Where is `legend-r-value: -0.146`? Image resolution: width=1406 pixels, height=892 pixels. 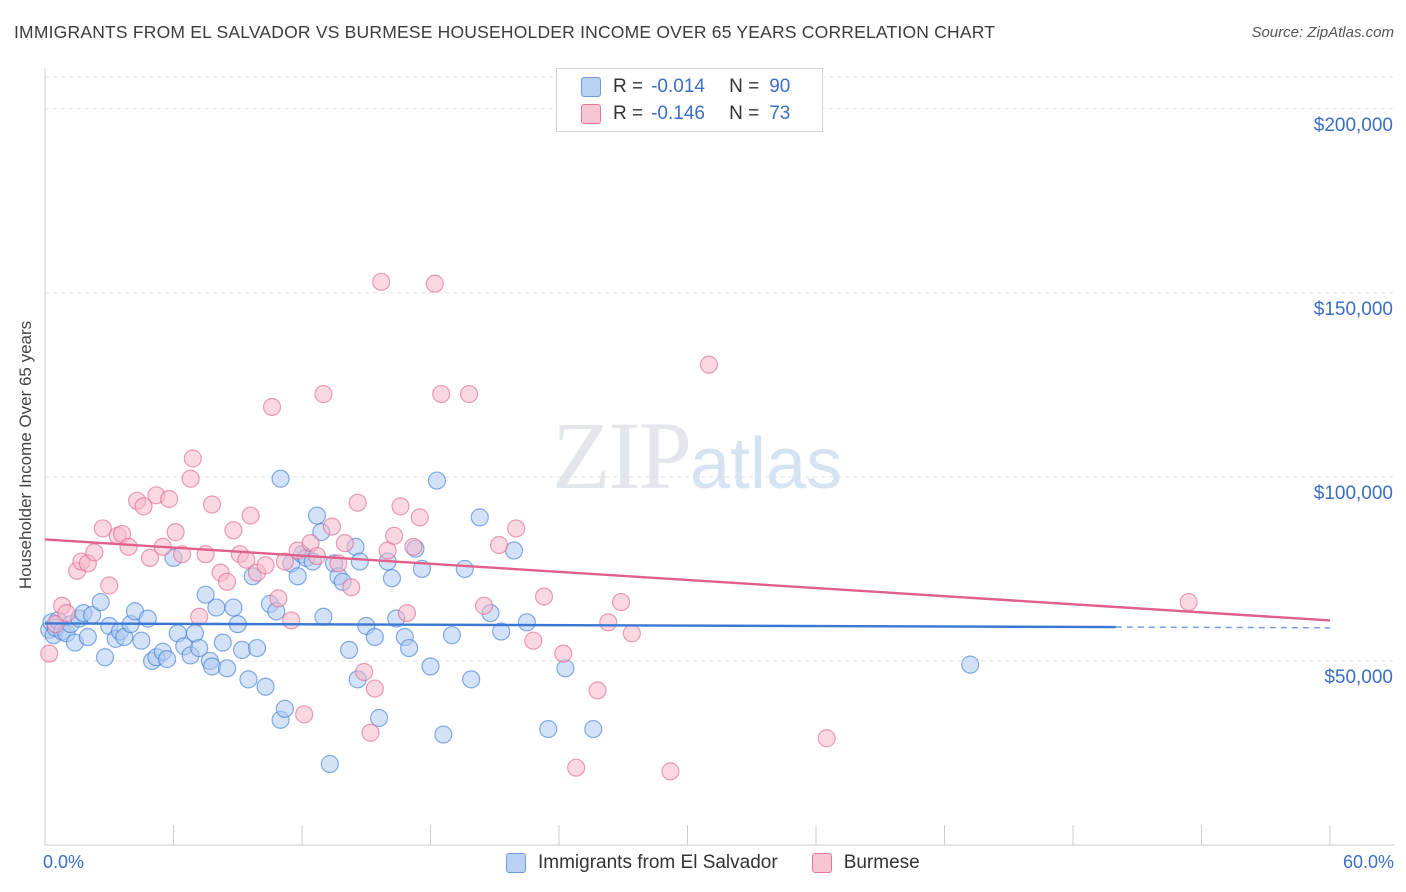
legend-r-value: -0.146 is located at coordinates (678, 113).